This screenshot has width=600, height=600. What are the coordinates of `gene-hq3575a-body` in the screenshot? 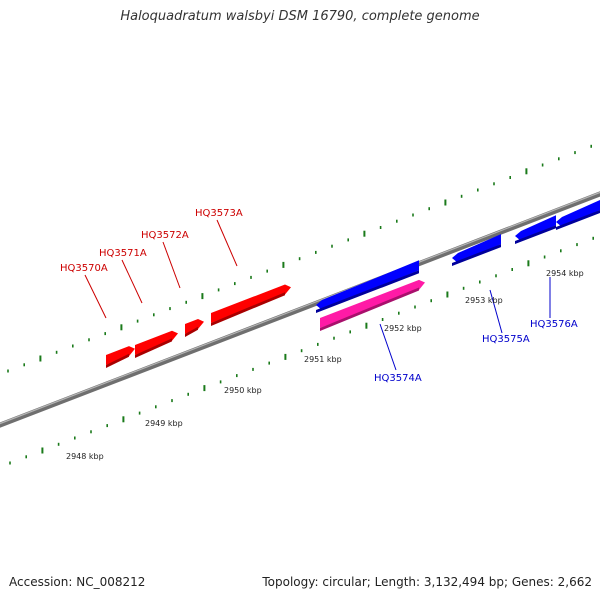 It's located at (476, 248).